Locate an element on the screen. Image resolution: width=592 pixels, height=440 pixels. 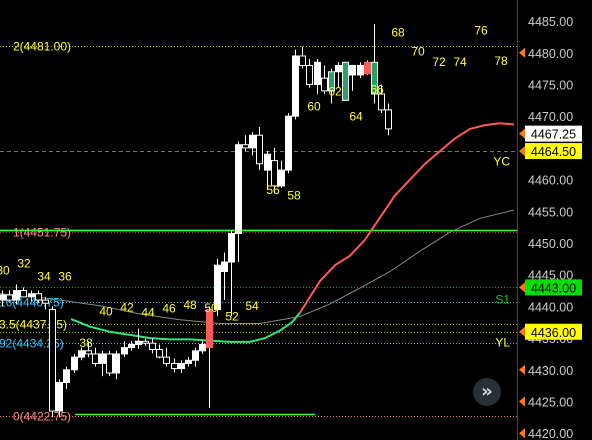
axis-tick-label: 4440.00 is located at coordinates (550, 307).